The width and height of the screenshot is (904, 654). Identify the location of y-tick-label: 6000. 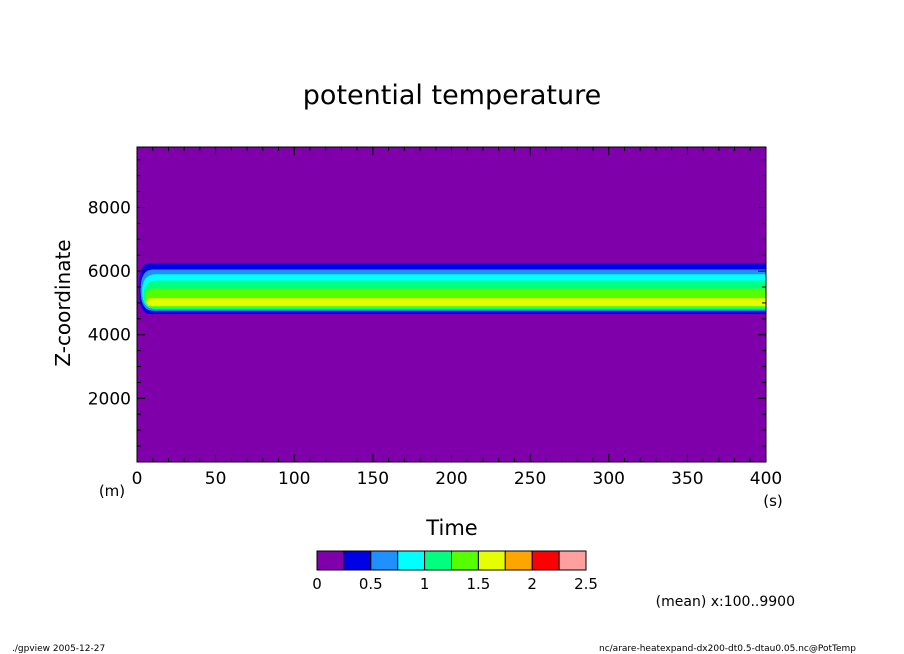
(109, 272).